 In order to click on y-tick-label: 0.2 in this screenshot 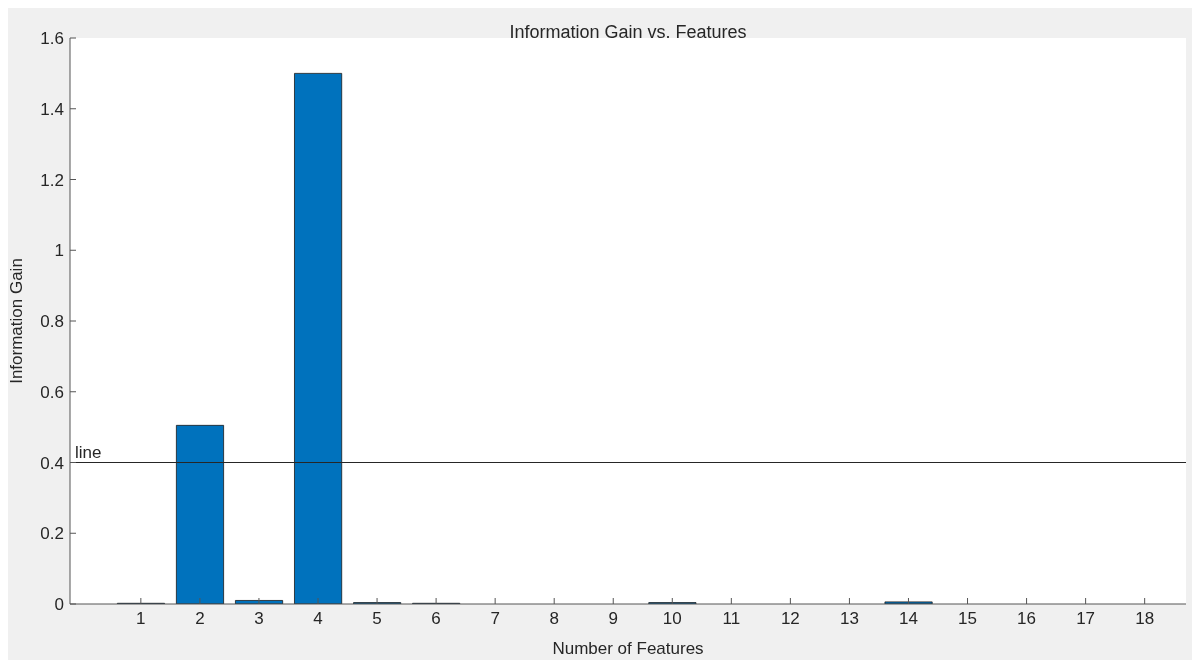, I will do `click(52, 534)`.